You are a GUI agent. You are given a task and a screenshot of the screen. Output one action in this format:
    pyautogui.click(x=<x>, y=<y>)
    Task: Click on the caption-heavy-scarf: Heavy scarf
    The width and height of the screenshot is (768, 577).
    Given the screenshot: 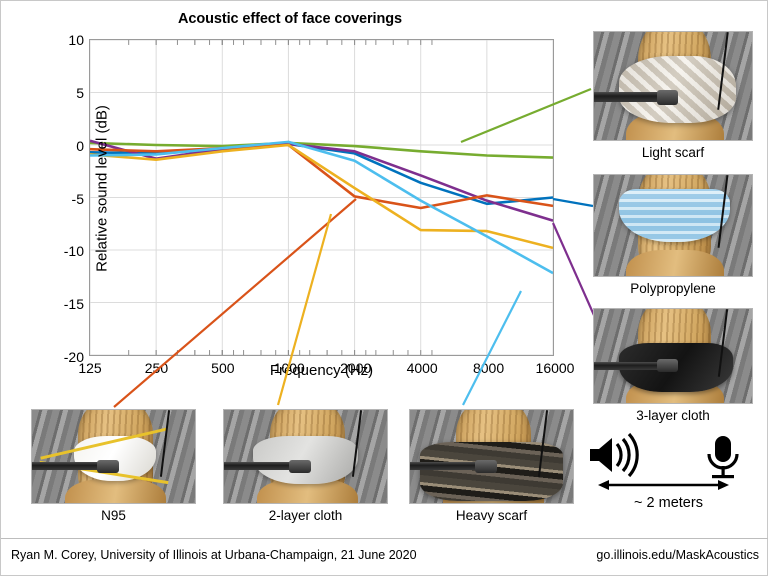 What is the action you would take?
    pyautogui.click(x=491, y=515)
    